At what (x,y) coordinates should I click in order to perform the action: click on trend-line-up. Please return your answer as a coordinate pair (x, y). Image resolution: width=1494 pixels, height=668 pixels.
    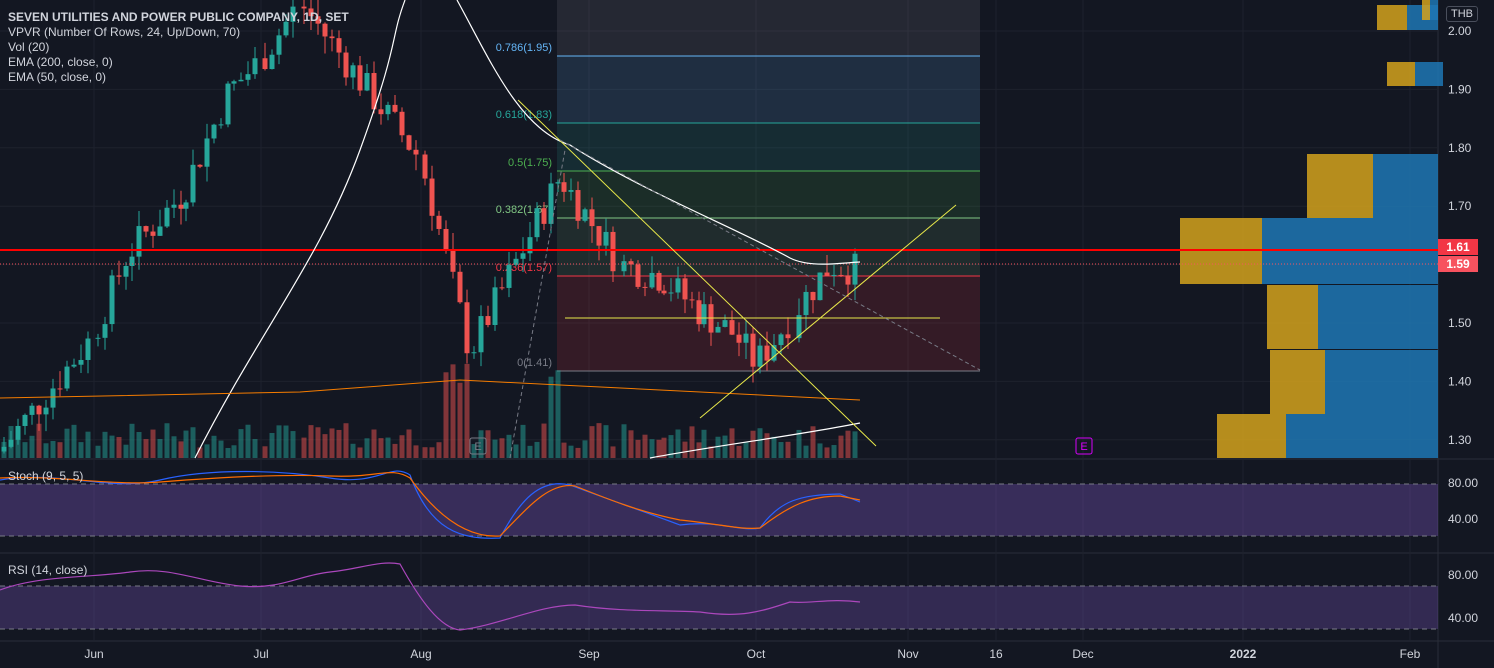
    Looking at the image, I should click on (828, 311).